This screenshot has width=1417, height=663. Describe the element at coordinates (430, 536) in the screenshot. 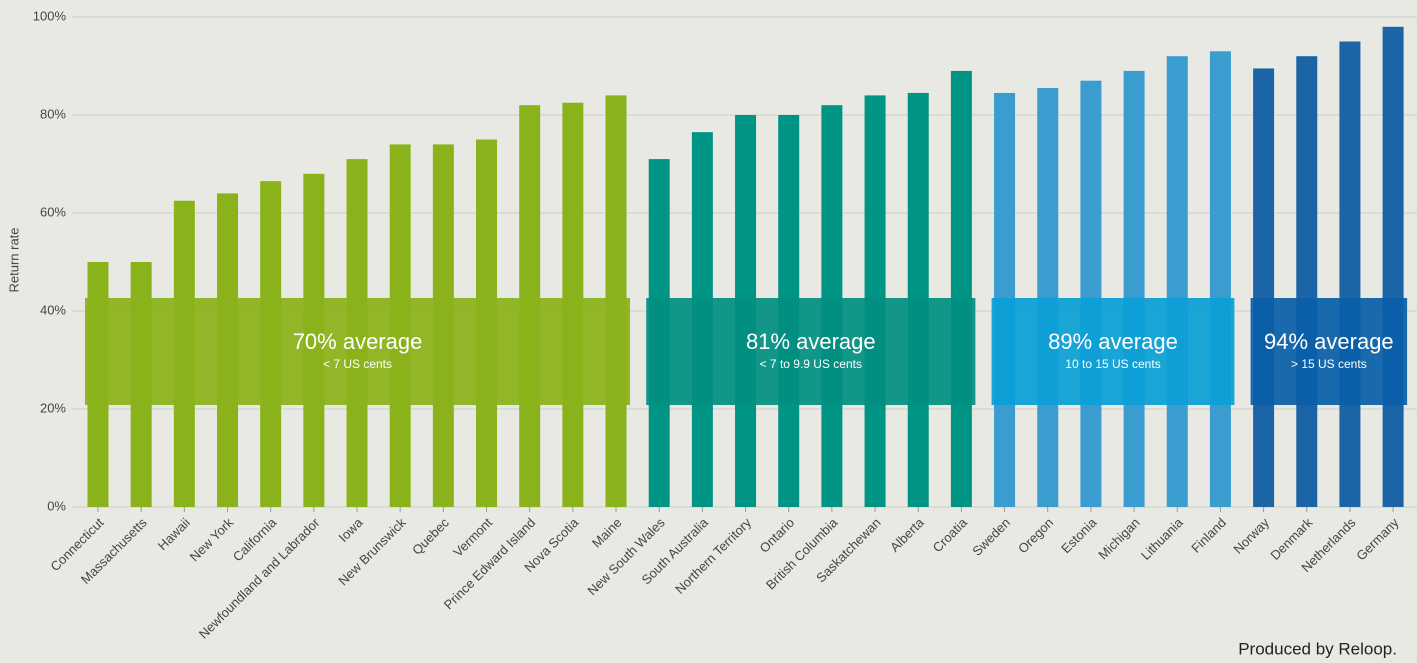

I see `x-tick-label: Quebec` at that location.